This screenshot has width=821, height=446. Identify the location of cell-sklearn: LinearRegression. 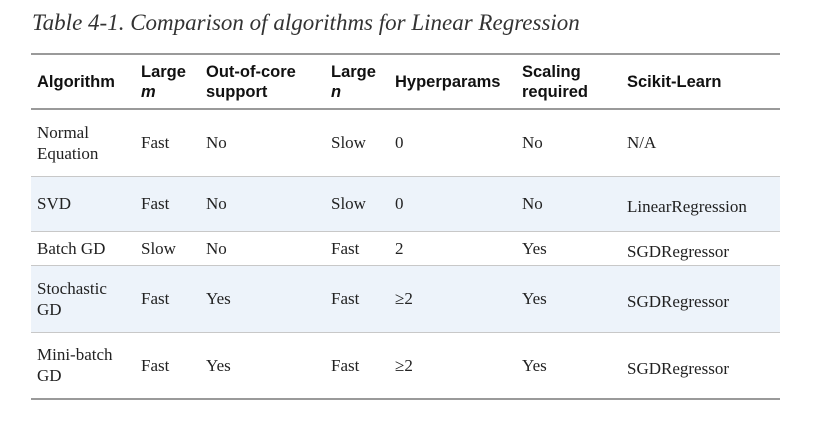
(700, 204).